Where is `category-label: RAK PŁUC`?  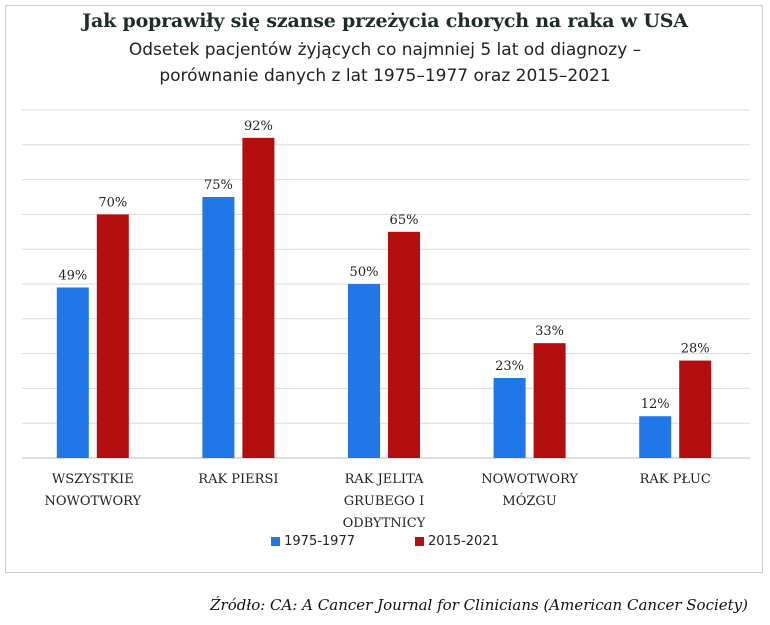 category-label: RAK PŁUC is located at coordinates (675, 479).